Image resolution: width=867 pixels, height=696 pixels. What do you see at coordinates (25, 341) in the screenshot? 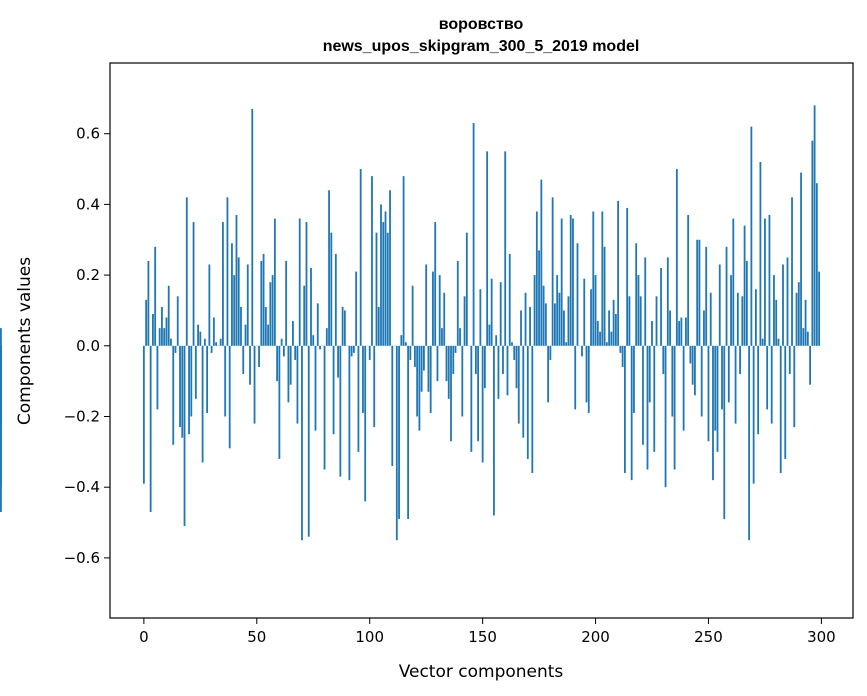
I see `y-axis-label: Components values` at bounding box center [25, 341].